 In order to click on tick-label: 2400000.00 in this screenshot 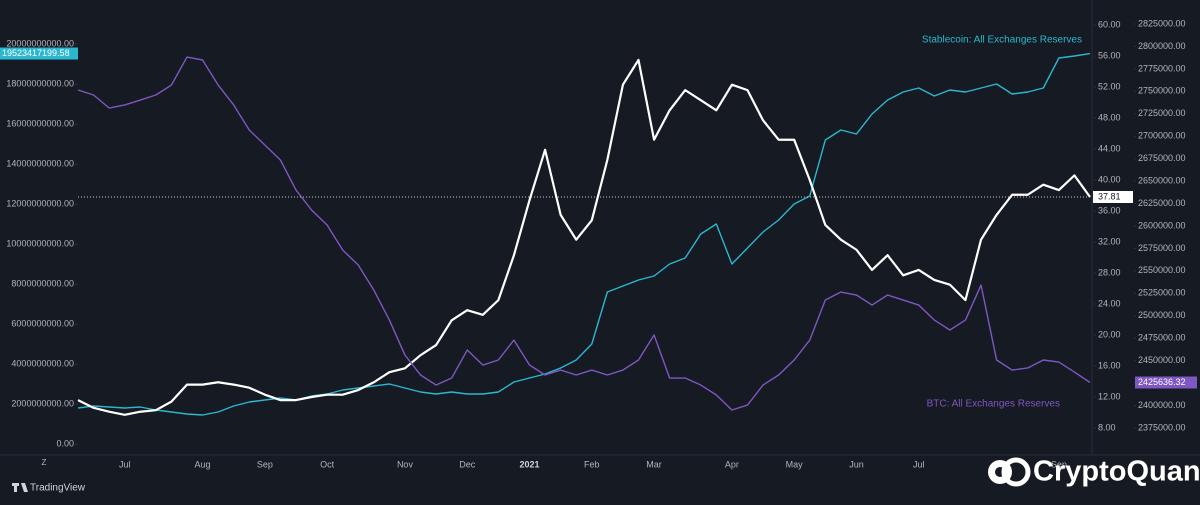, I will do `click(1162, 405)`.